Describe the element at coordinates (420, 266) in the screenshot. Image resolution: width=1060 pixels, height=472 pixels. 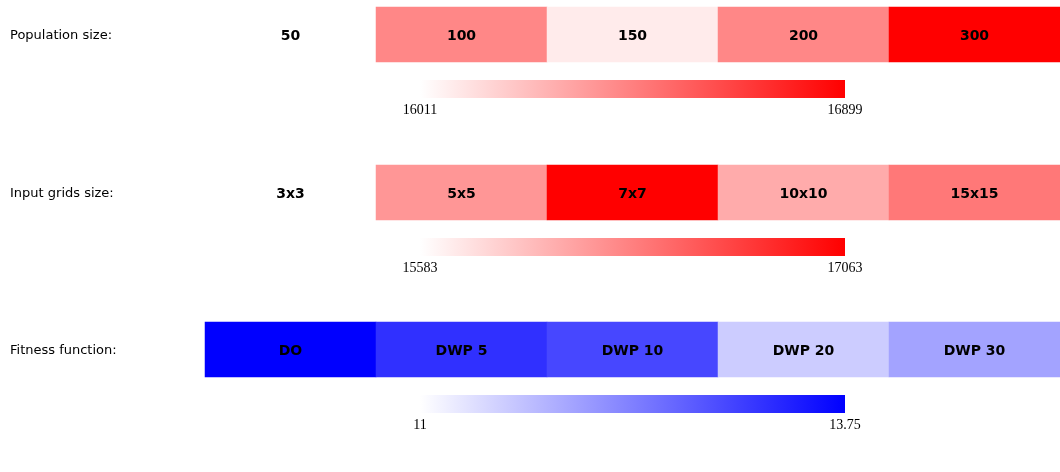
I see `color-bar-label: 15583` at that location.